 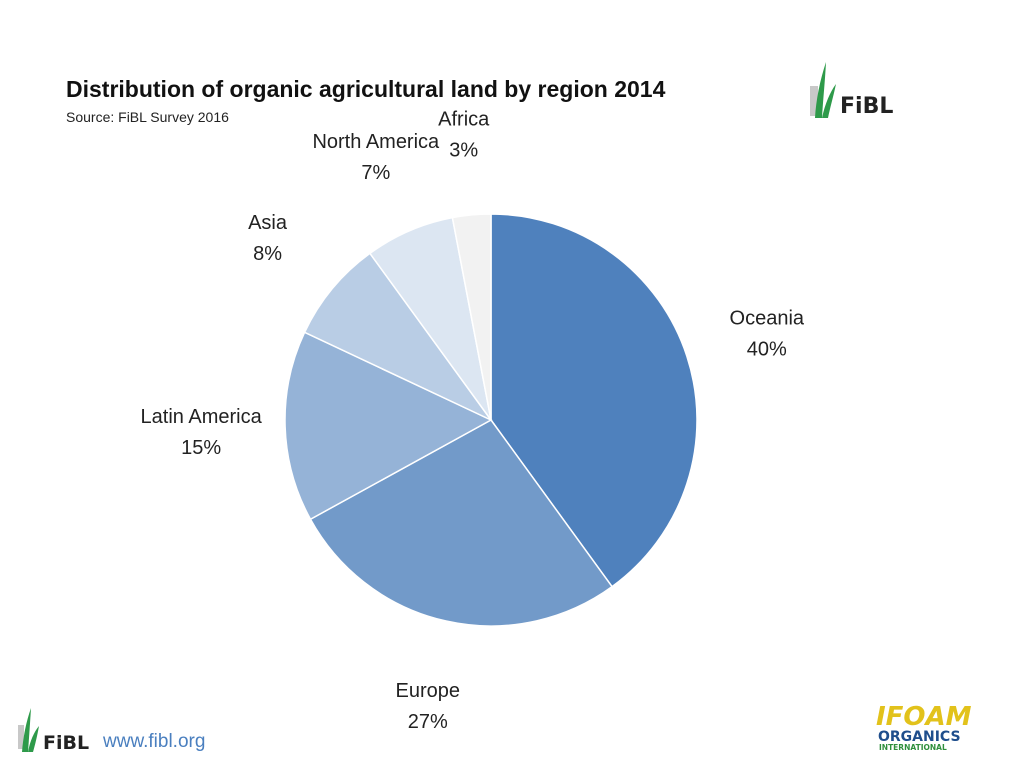 What do you see at coordinates (21, 737) in the screenshot?
I see `fibl-logo-bar-bottom` at bounding box center [21, 737].